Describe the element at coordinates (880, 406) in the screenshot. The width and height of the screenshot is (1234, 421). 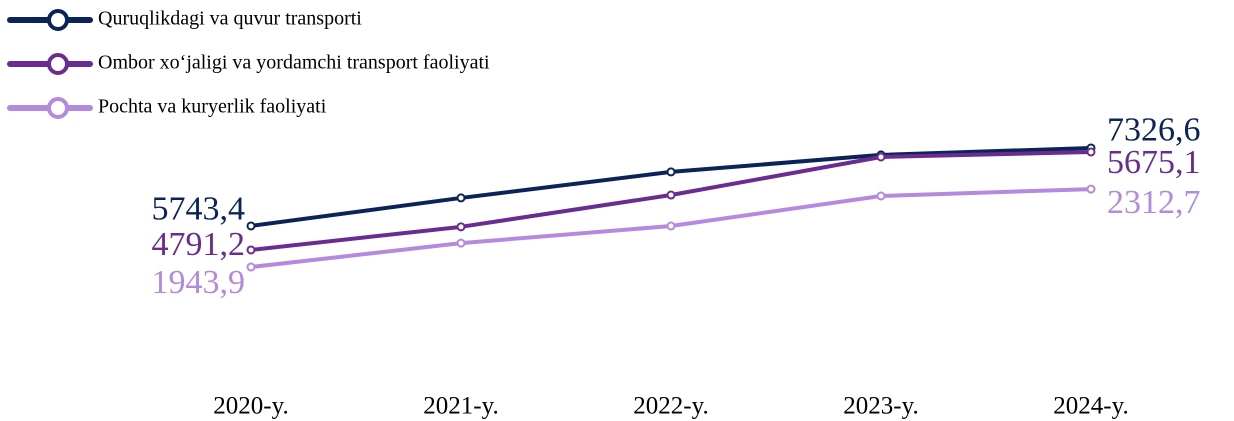
I see `x-tick-label: 2023-y.` at that location.